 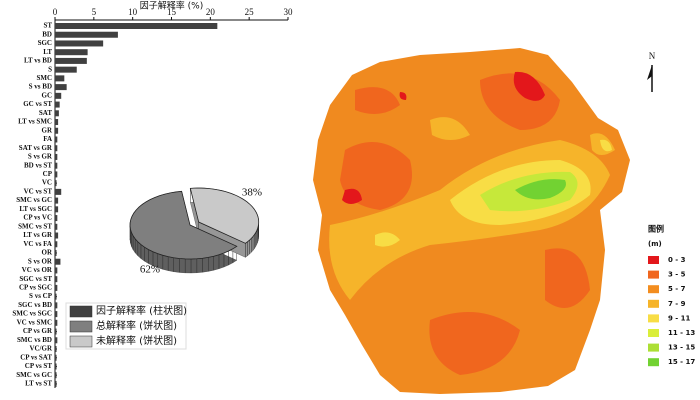 What do you see at coordinates (47, 34) in the screenshot?
I see `y-tick-label: BD` at bounding box center [47, 34].